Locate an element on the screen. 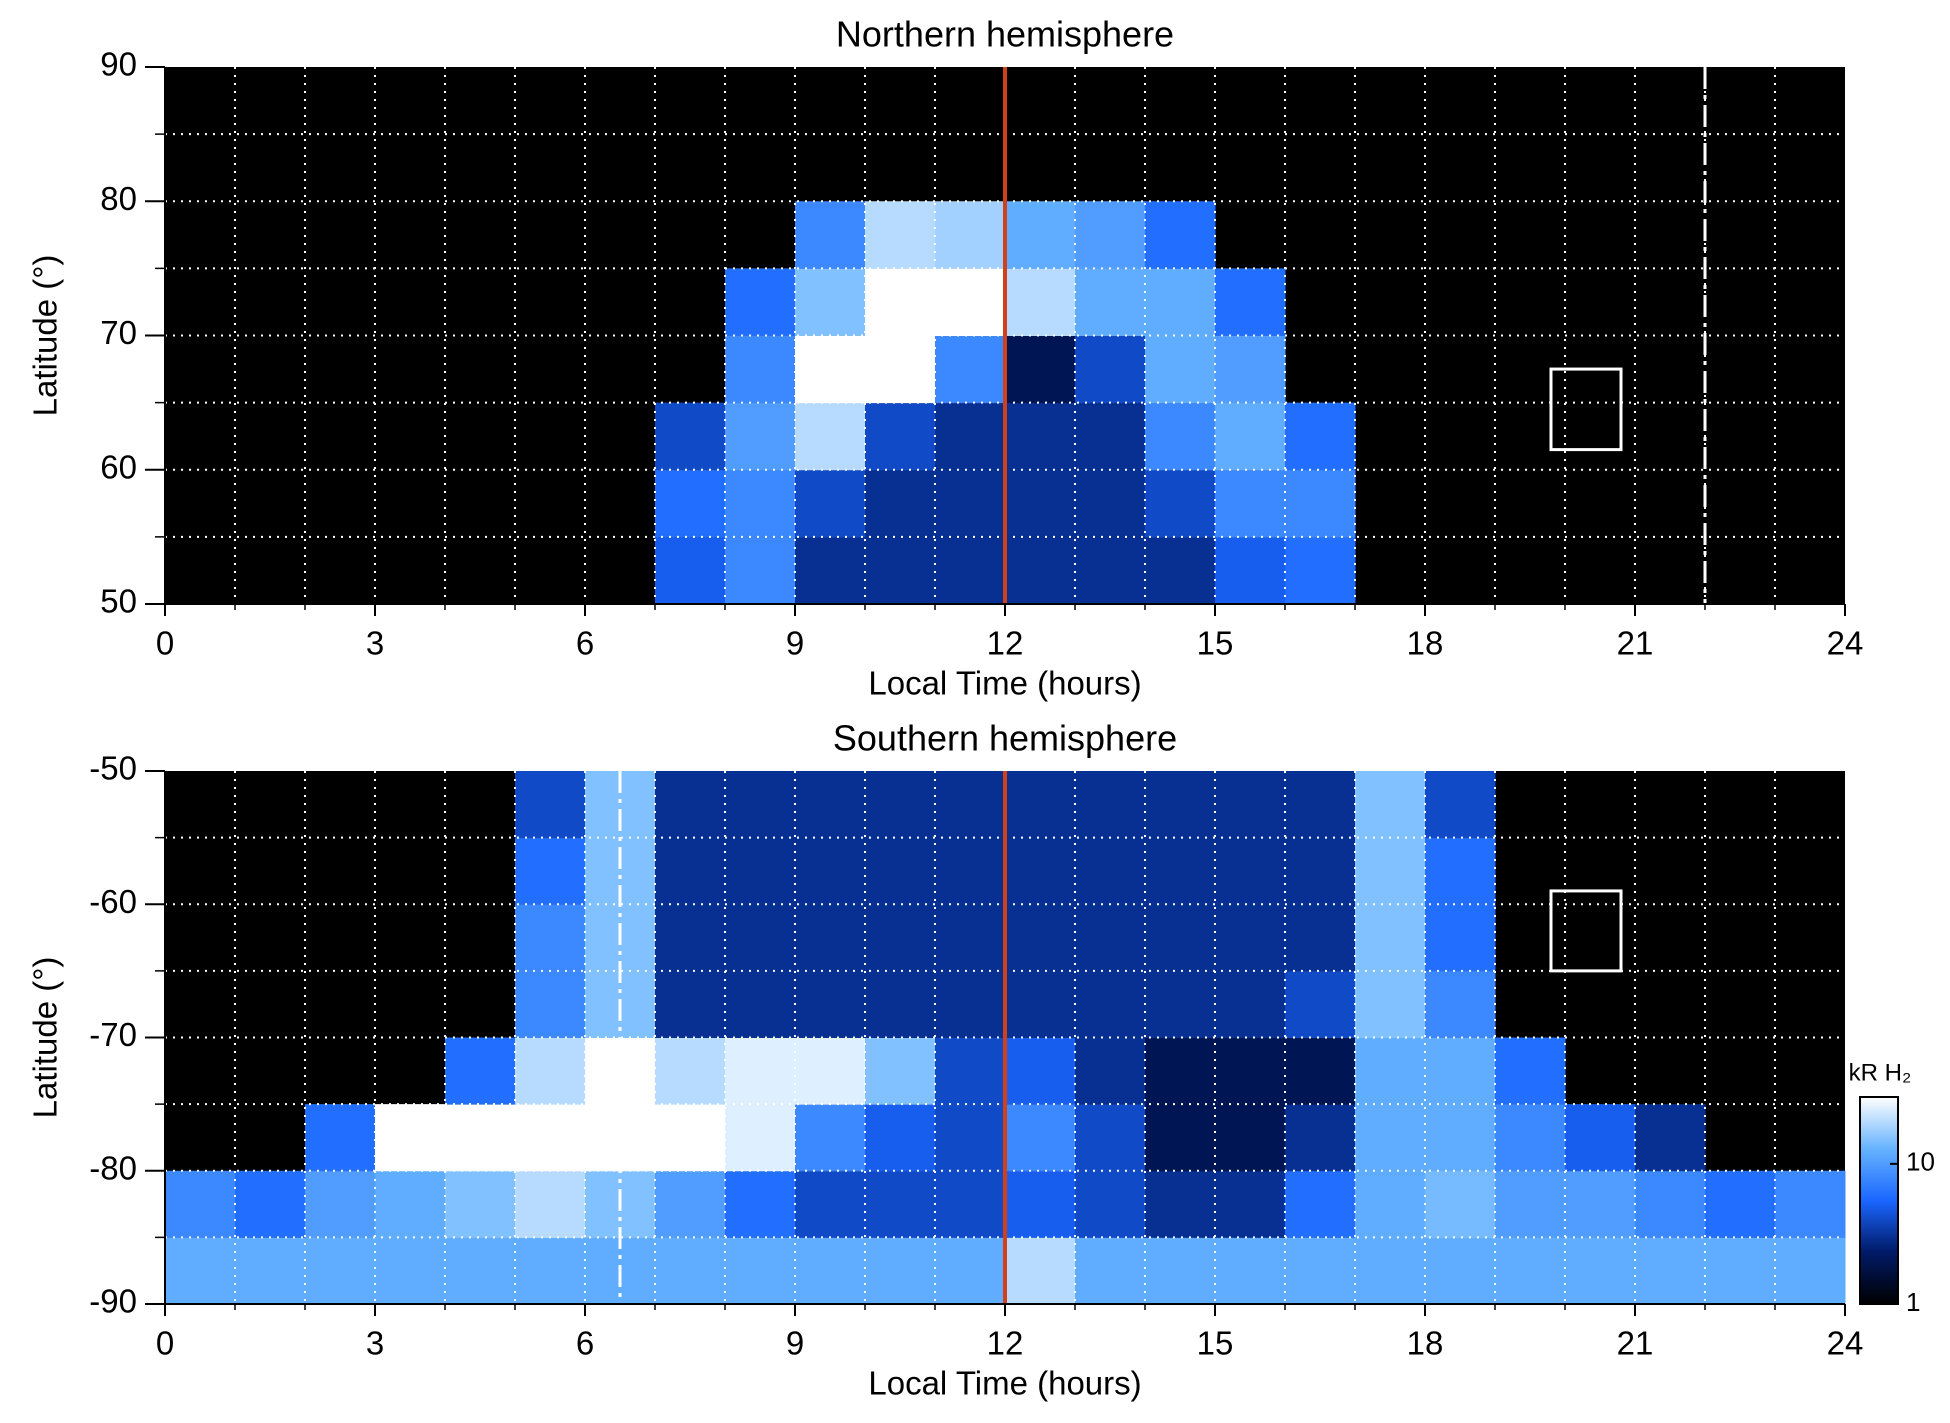  y-tick-label: 50 is located at coordinates (118, 601).